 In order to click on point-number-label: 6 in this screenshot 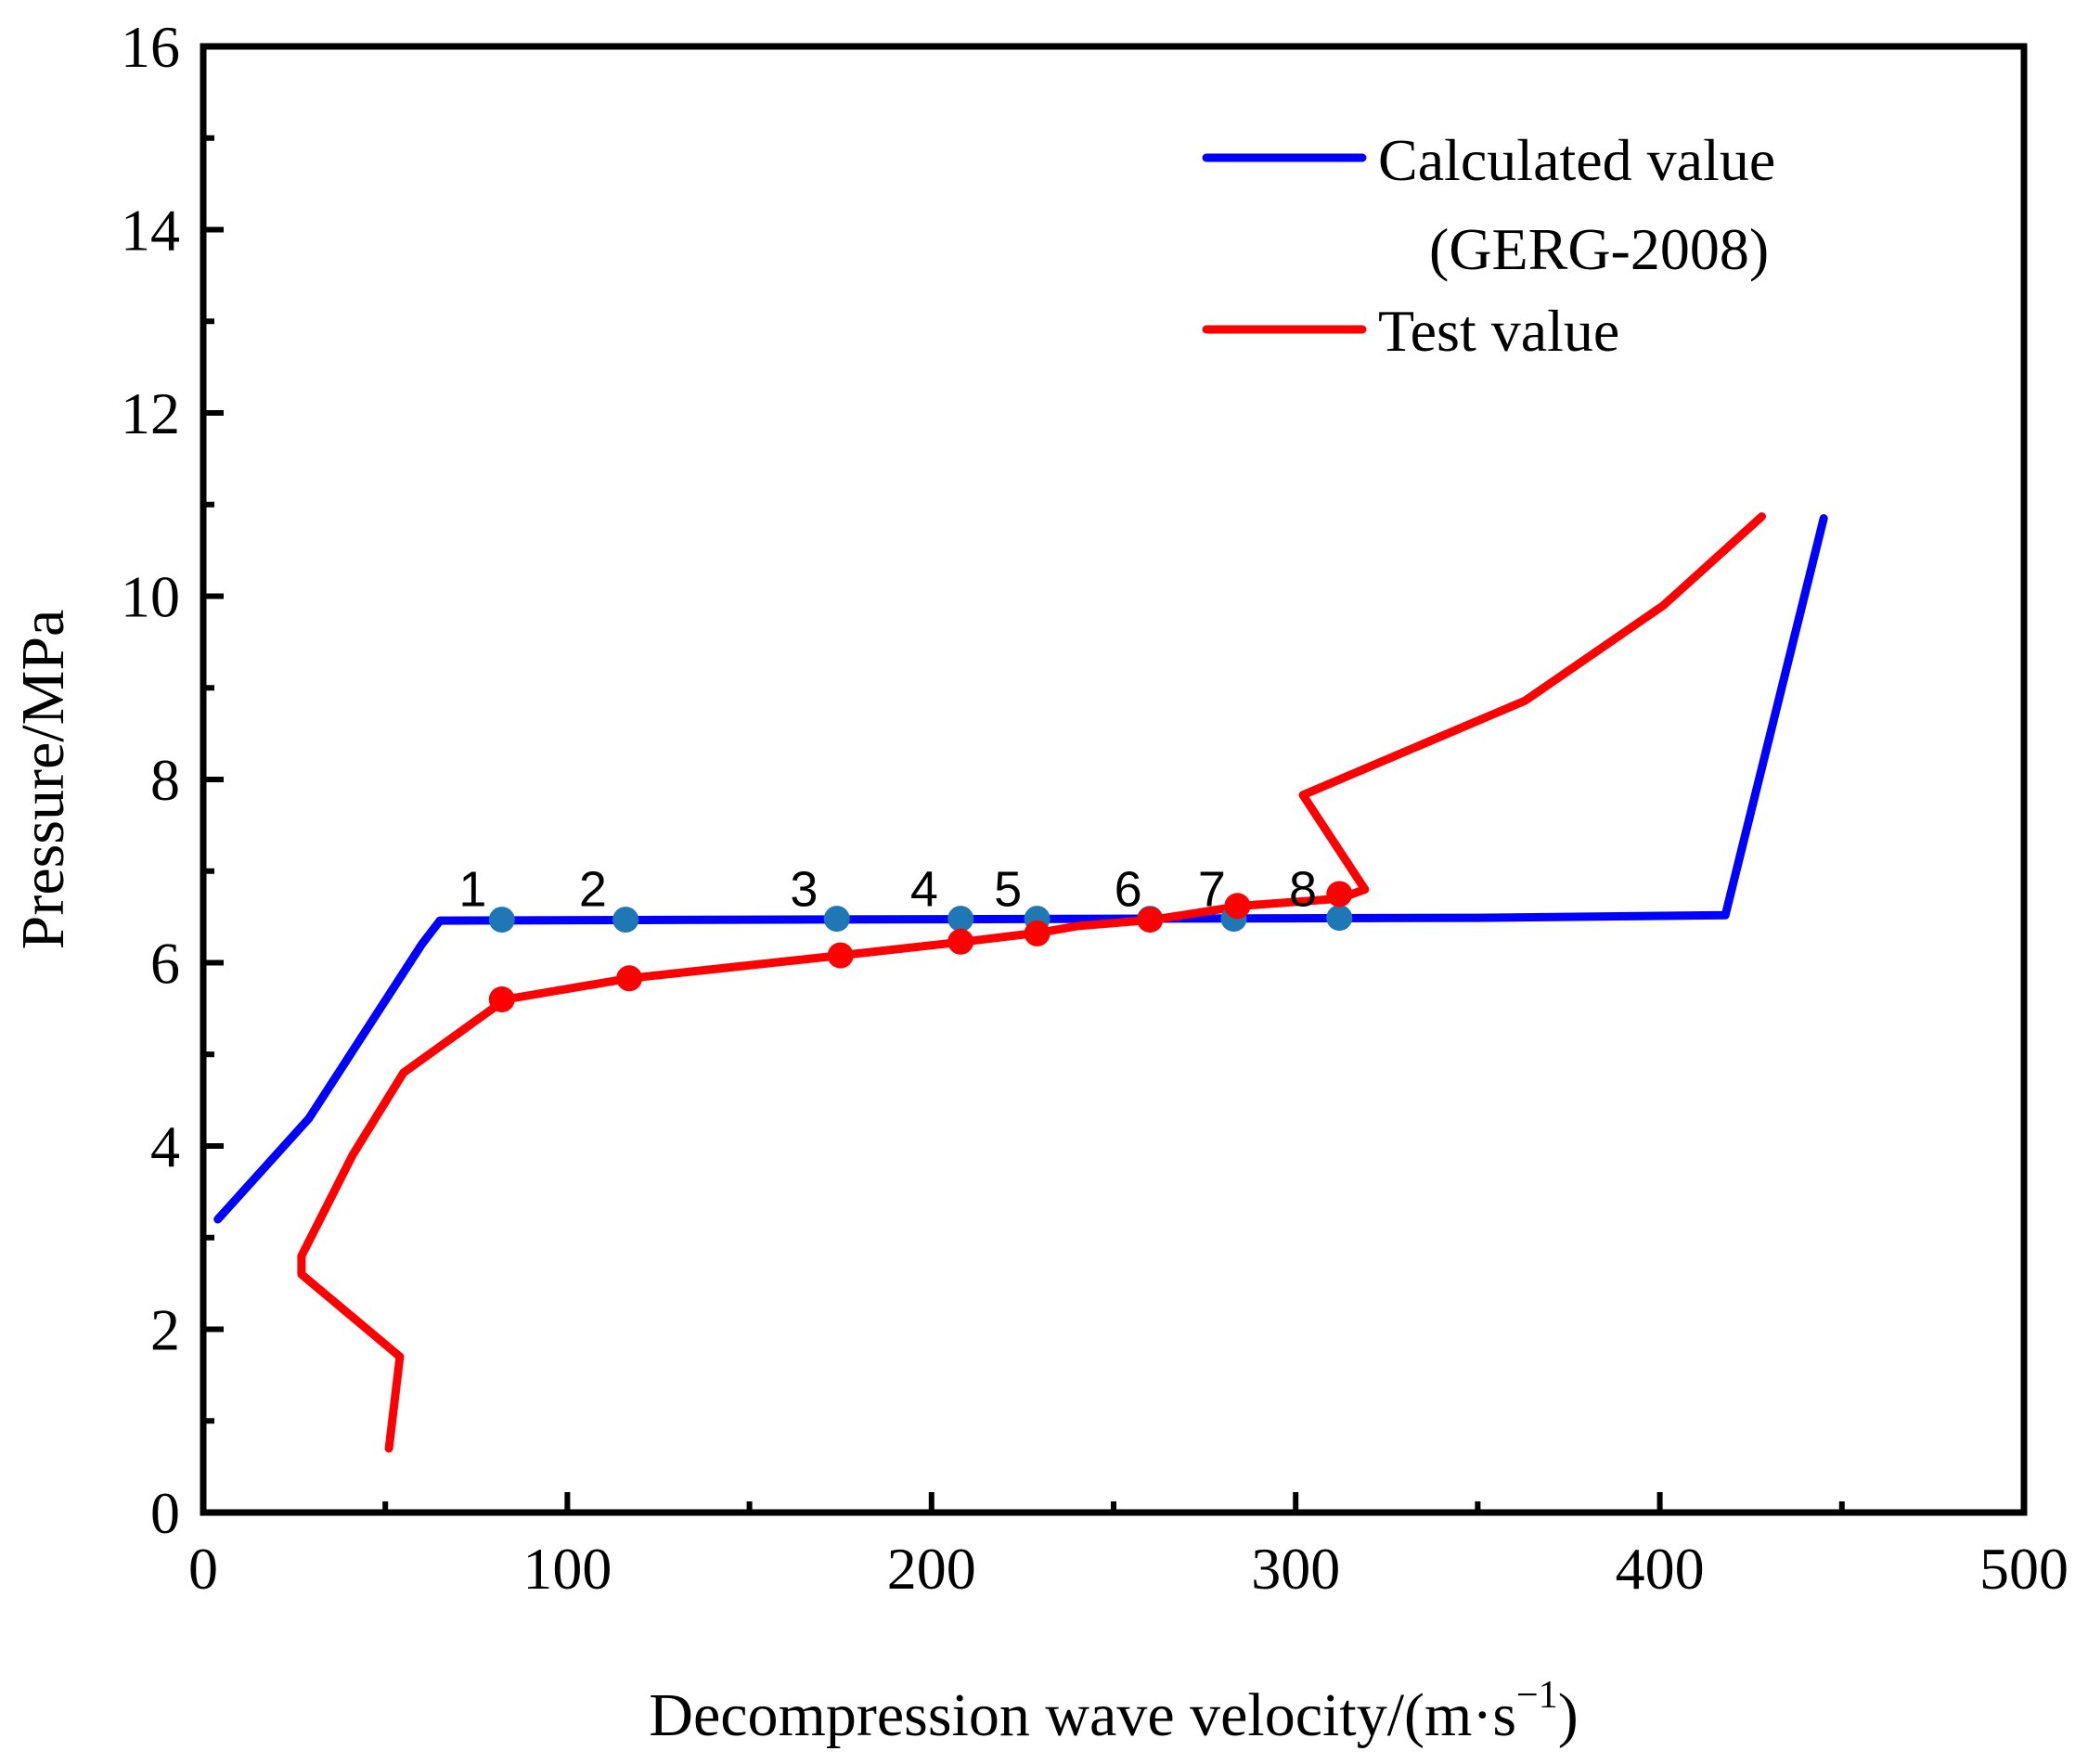, I will do `click(1129, 890)`.